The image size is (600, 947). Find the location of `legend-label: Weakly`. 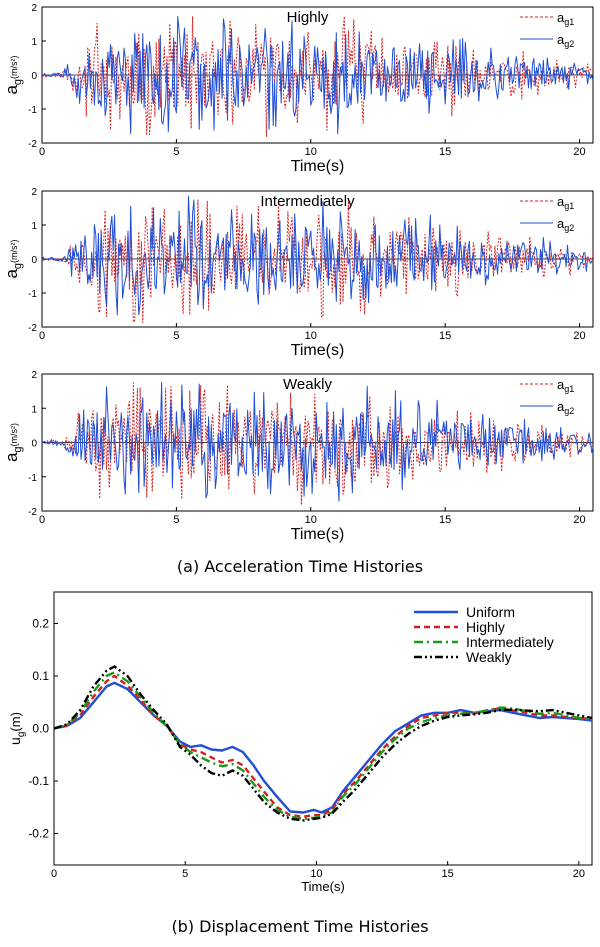

legend-label: Weakly is located at coordinates (489, 657).